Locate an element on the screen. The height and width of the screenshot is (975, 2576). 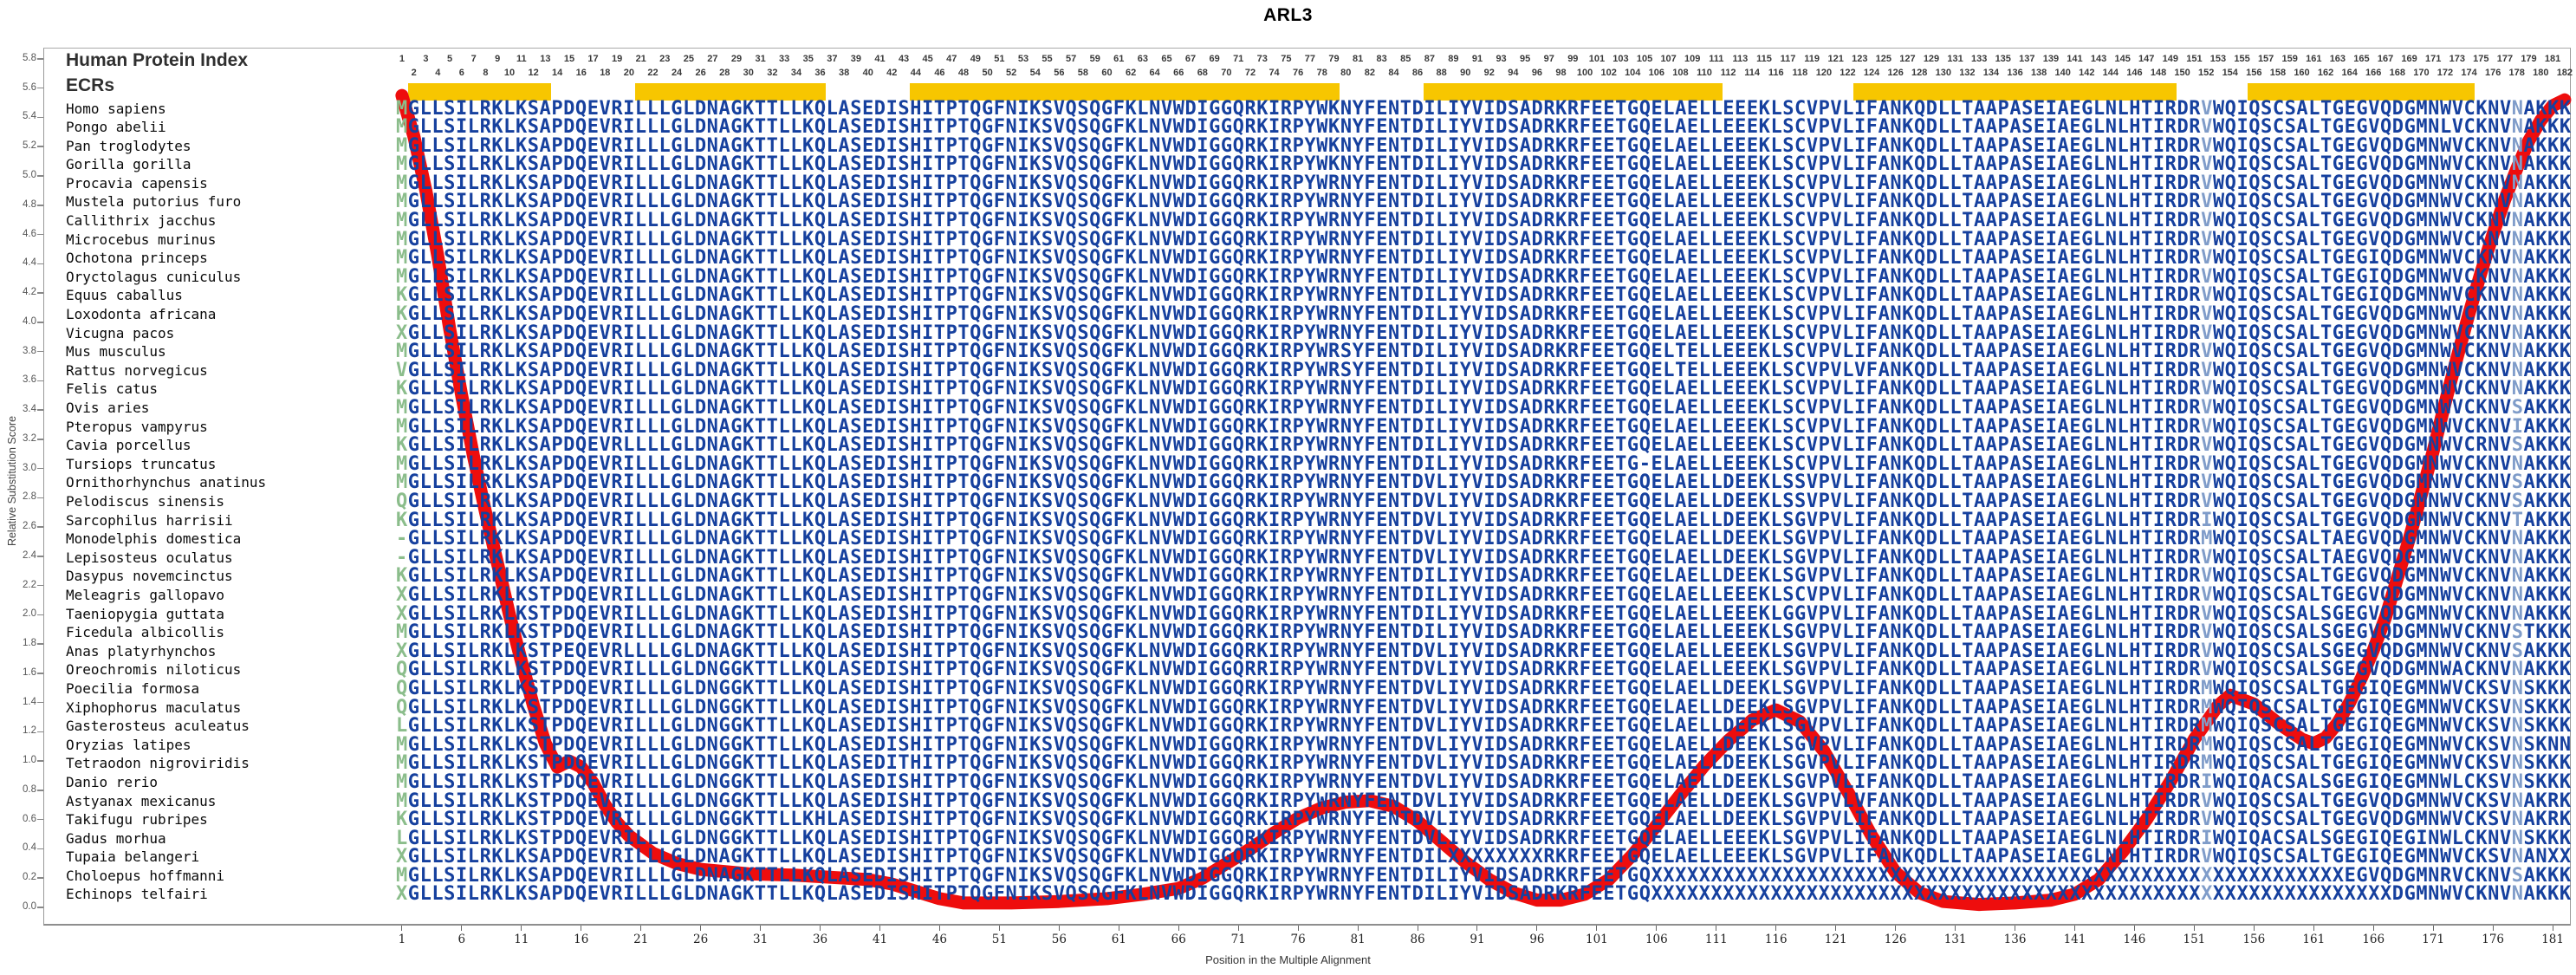
index-number: 1 is located at coordinates (402, 59).